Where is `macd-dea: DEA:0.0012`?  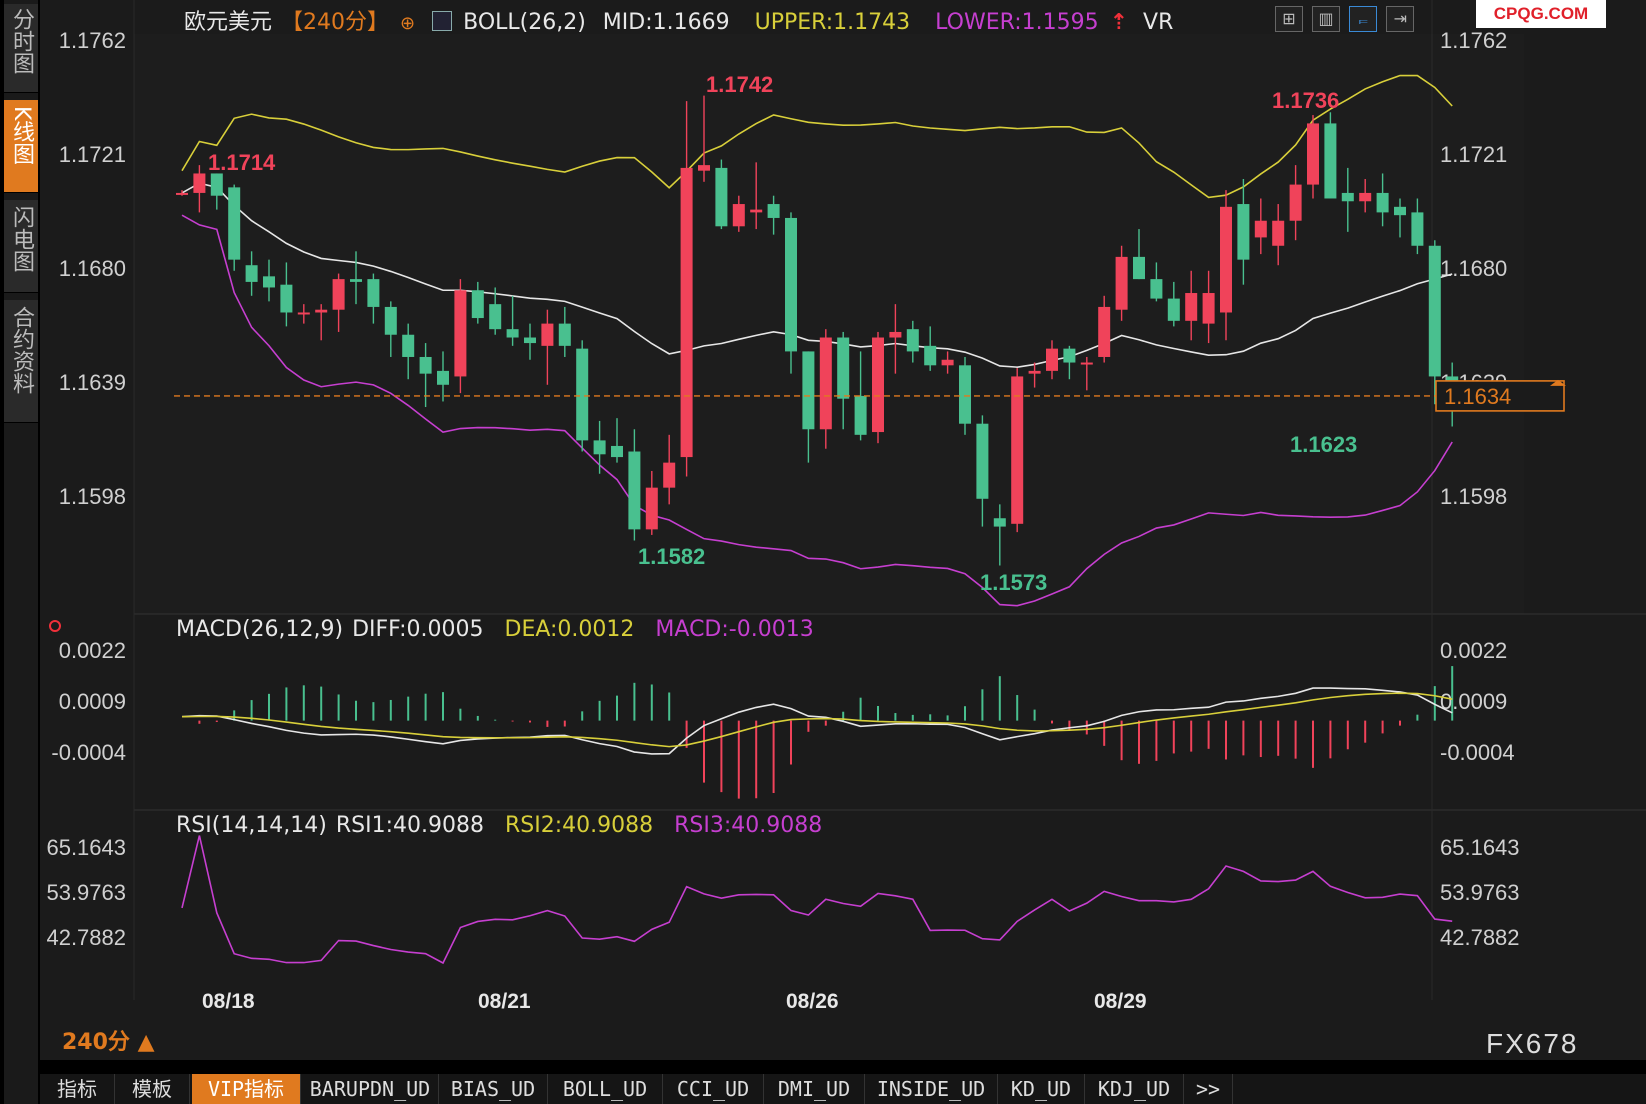
macd-dea: DEA:0.0012 is located at coordinates (569, 629).